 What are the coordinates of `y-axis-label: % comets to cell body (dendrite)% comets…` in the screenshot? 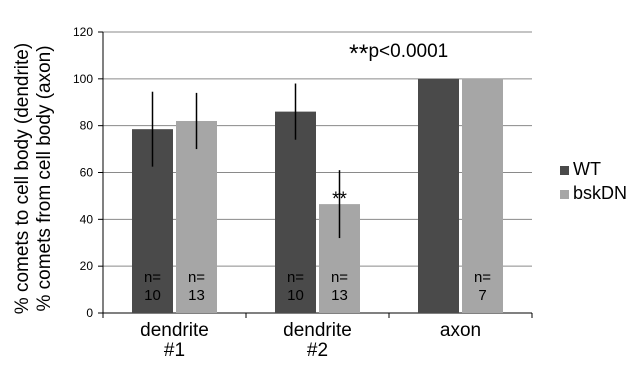 It's located at (33, 178).